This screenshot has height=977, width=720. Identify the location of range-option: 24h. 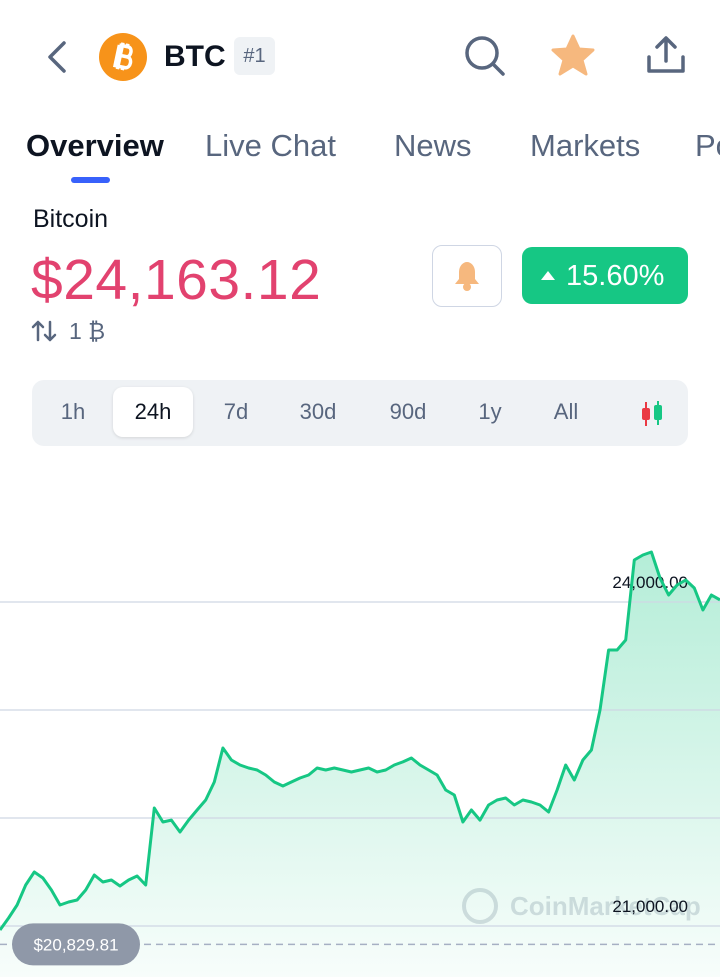
(153, 412).